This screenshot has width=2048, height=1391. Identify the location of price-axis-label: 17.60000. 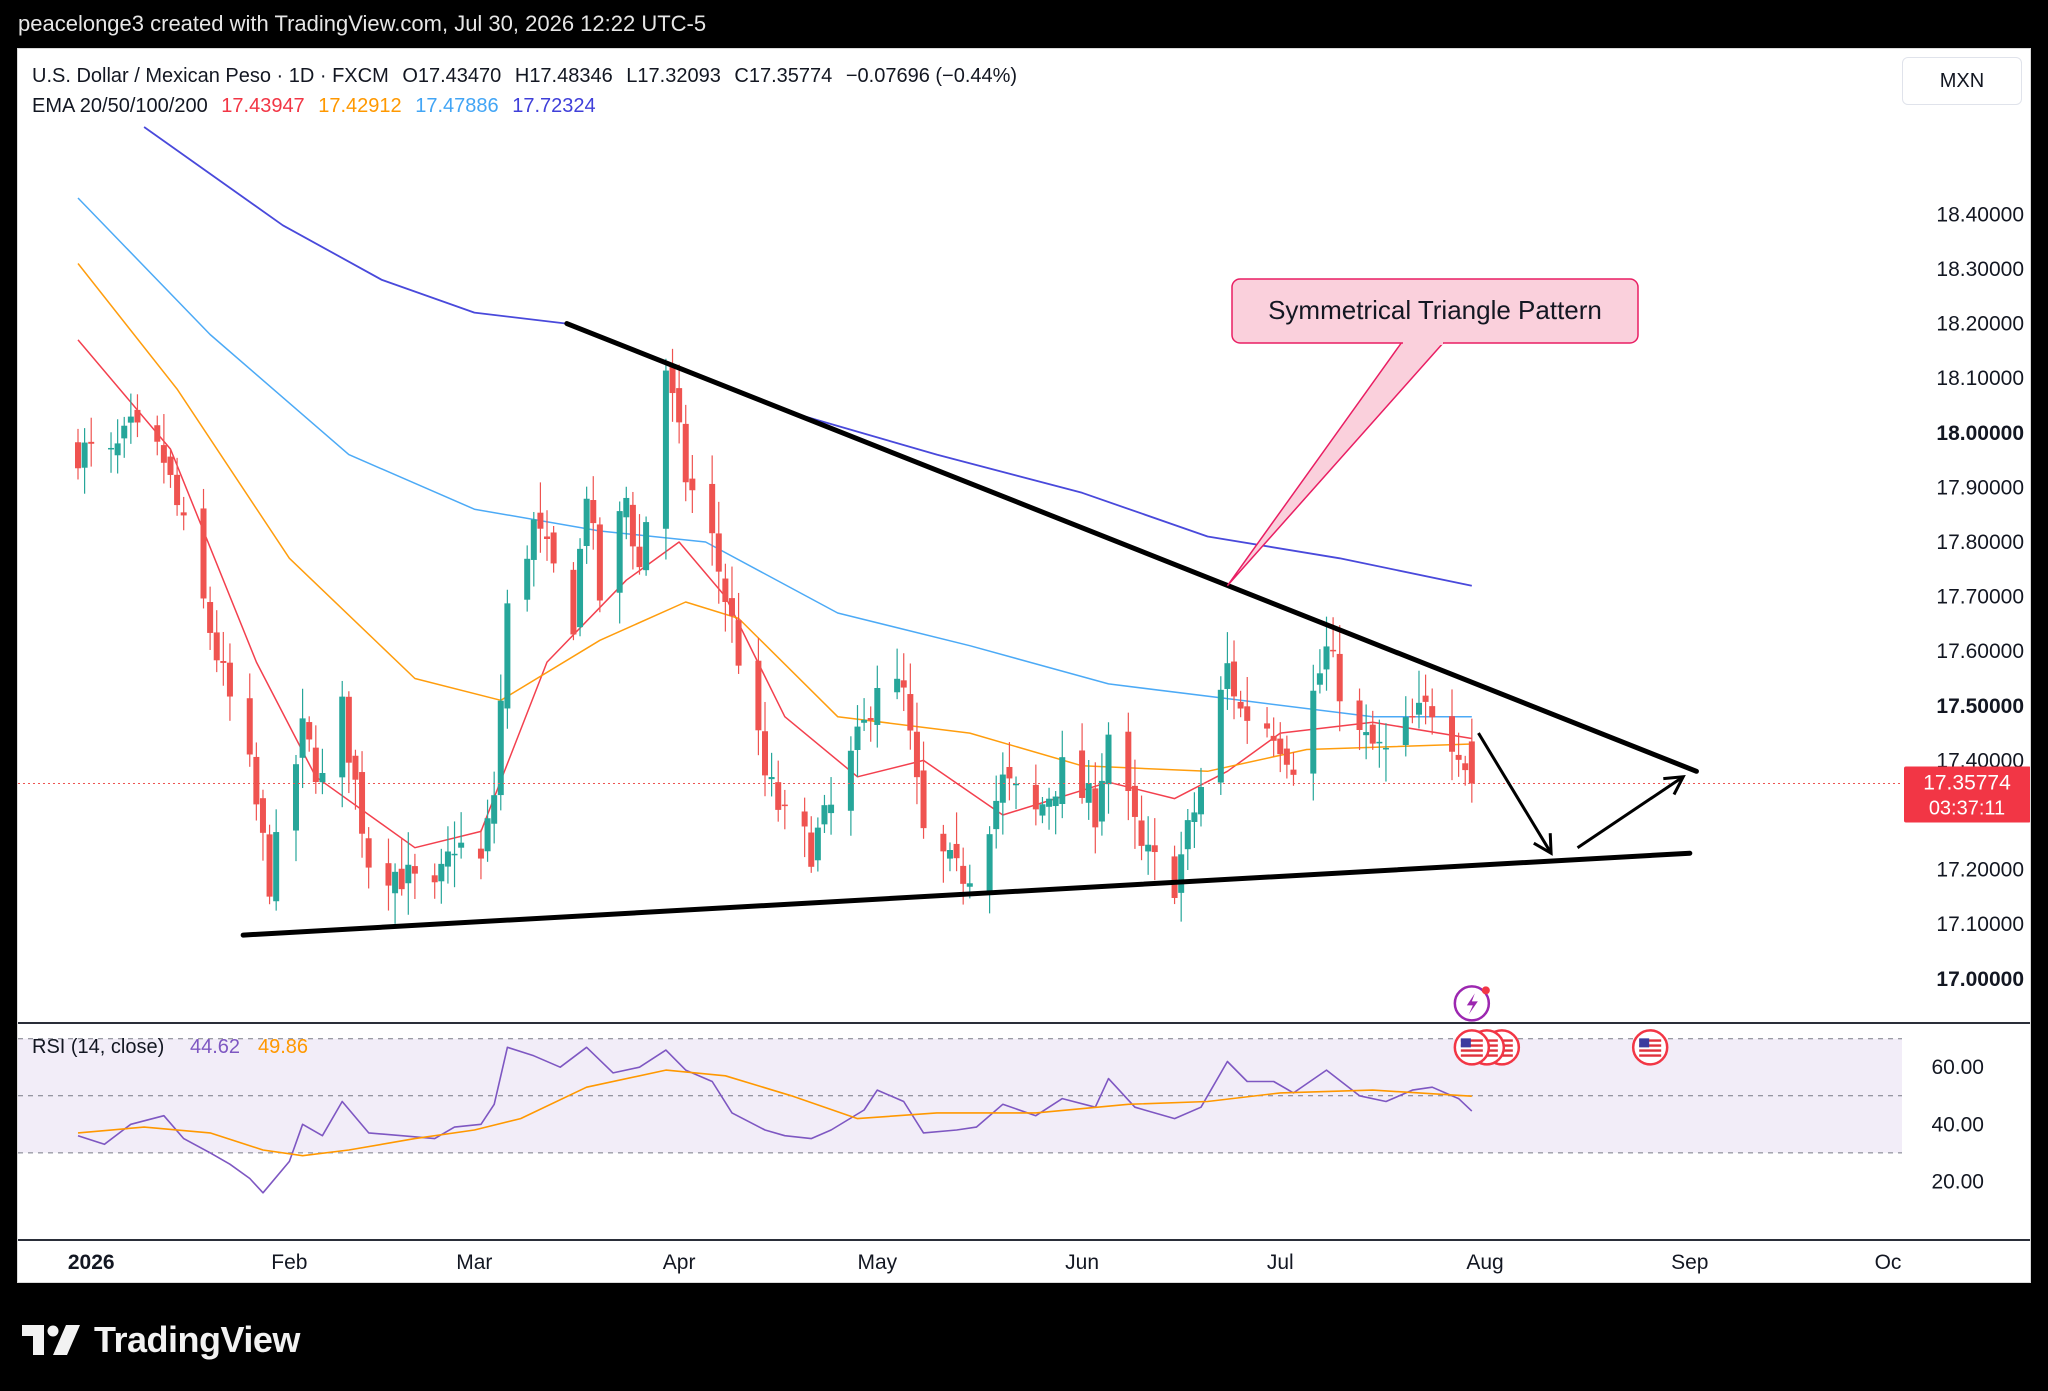
(1980, 651).